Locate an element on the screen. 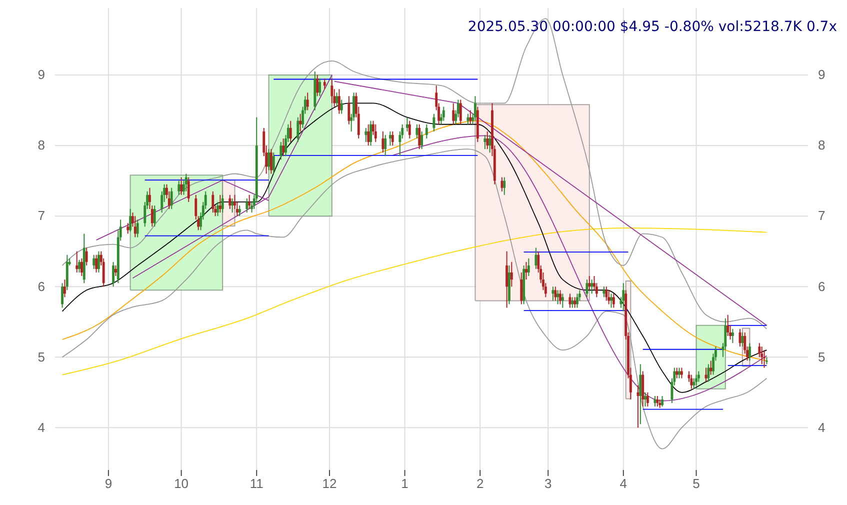 The width and height of the screenshot is (847, 505). y-tick-label: 6 is located at coordinates (41, 286).